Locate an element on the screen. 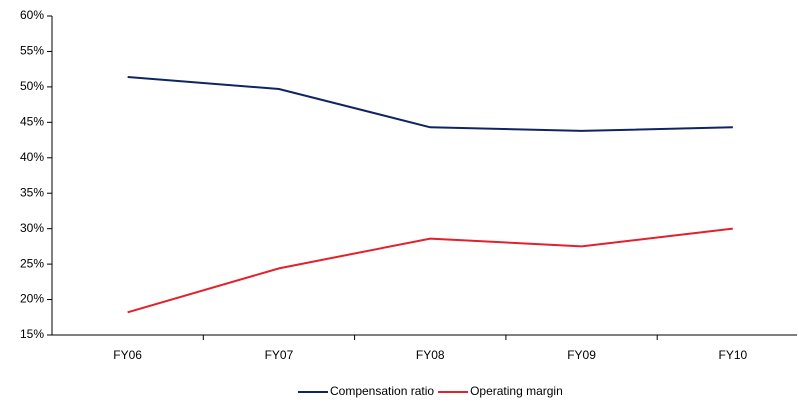 This screenshot has height=402, width=799. y-tick-label: 30% is located at coordinates (32, 228).